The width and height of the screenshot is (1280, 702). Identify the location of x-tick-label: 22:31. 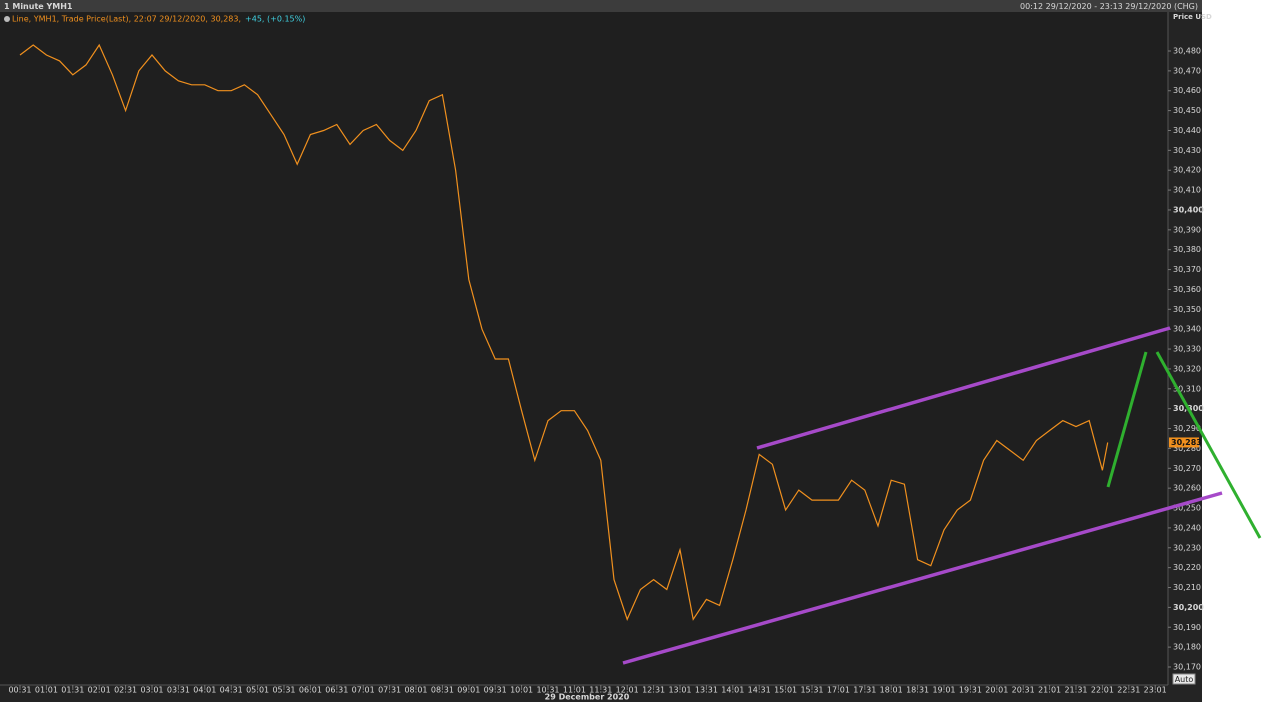
(1128, 690).